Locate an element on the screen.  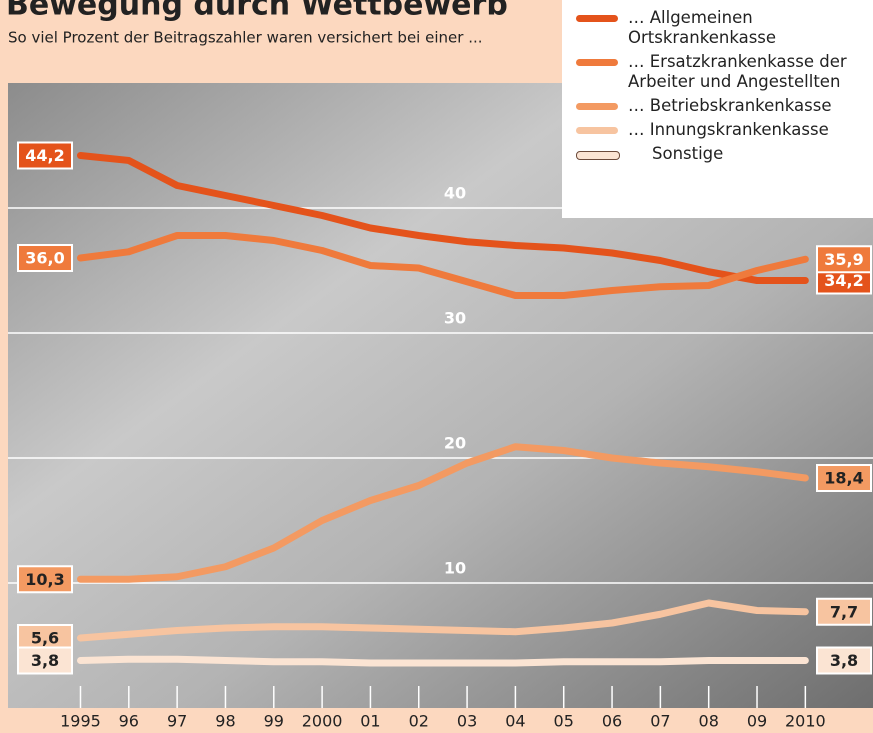
value-label: 10,3 is located at coordinates (44, 579).